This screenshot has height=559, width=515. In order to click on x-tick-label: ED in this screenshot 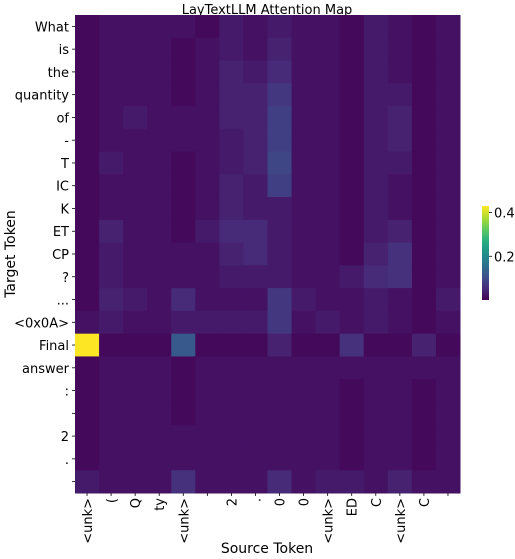, I will do `click(353, 507)`.